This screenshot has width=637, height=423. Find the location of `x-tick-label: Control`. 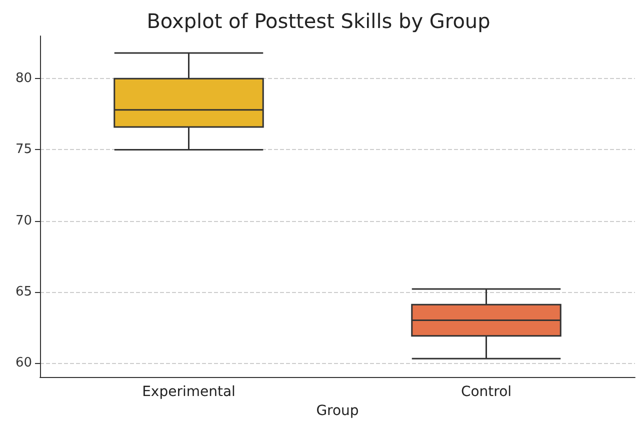

x-tick-label: Control is located at coordinates (486, 392).